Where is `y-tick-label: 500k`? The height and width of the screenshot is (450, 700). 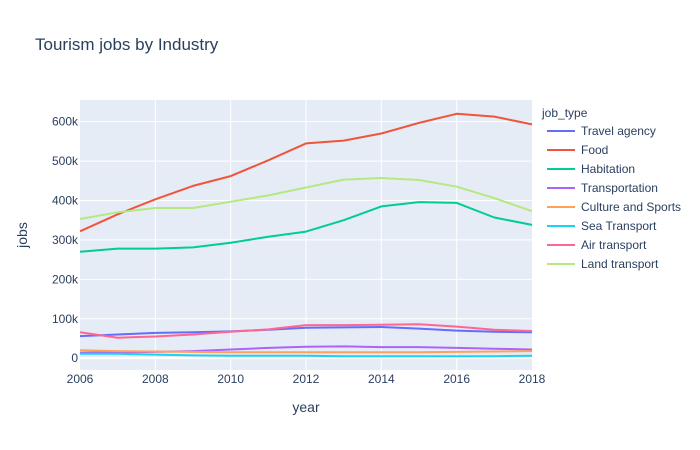 y-tick-label: 500k is located at coordinates (65, 161).